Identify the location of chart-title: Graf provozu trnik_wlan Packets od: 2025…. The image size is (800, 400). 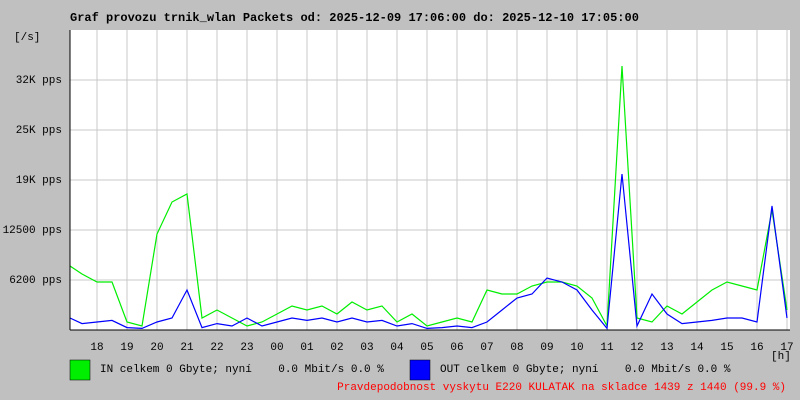
(354, 18).